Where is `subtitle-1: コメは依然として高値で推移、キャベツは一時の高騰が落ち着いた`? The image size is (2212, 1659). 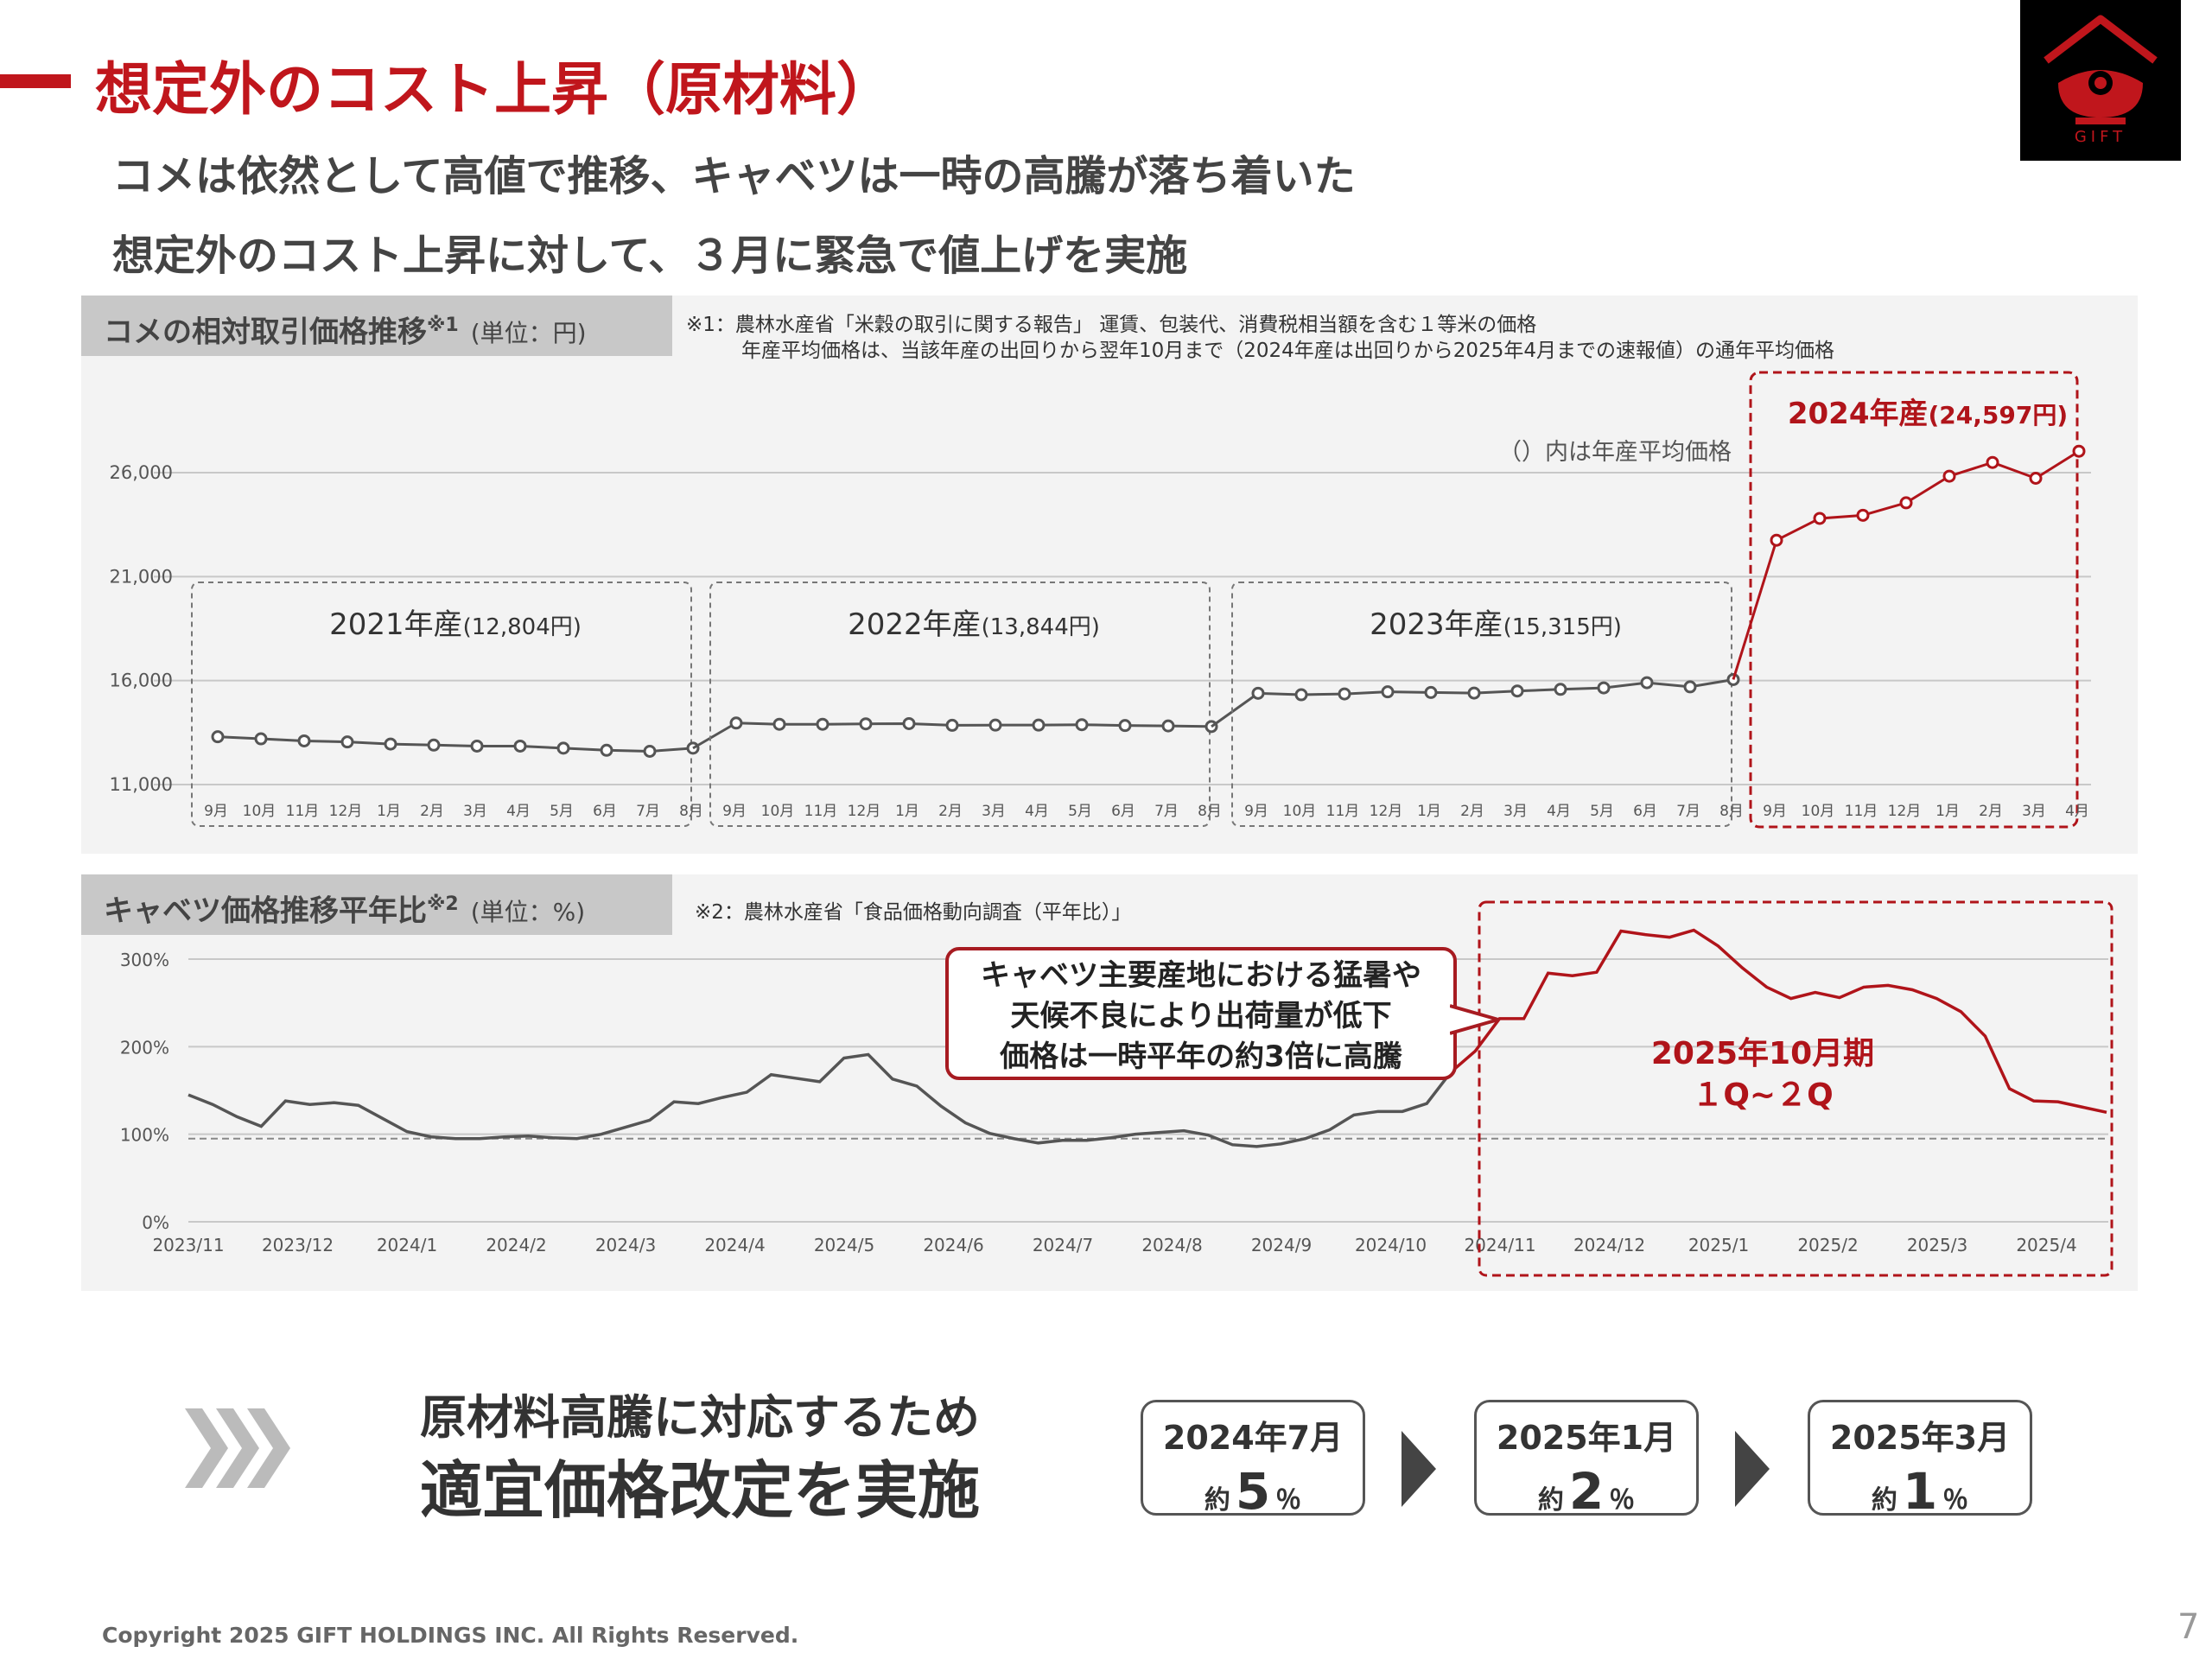 subtitle-1: コメは依然として高値で推移、キャベツは一時の高騰が落ち着いた is located at coordinates (734, 176).